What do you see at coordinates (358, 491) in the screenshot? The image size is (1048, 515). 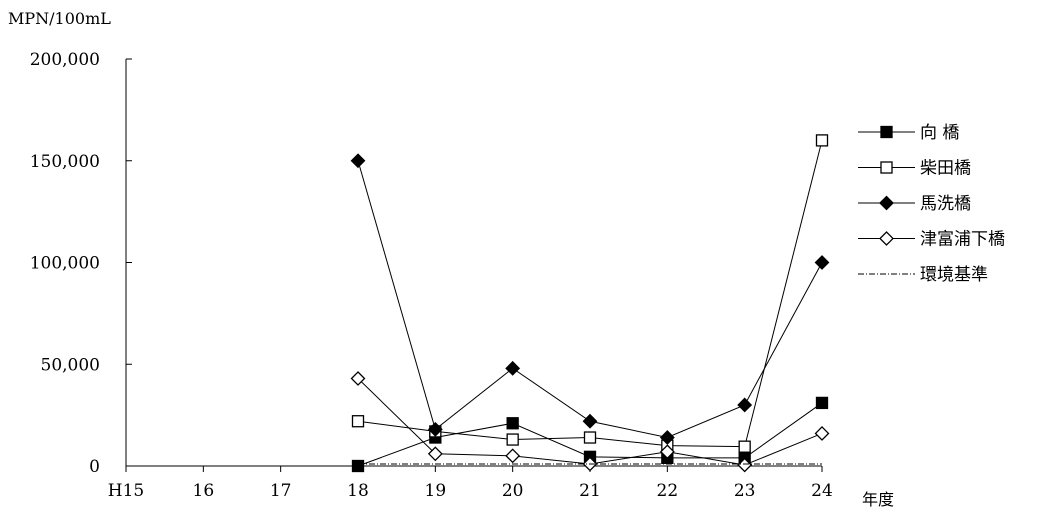 I see `x-tick-label: 18` at bounding box center [358, 491].